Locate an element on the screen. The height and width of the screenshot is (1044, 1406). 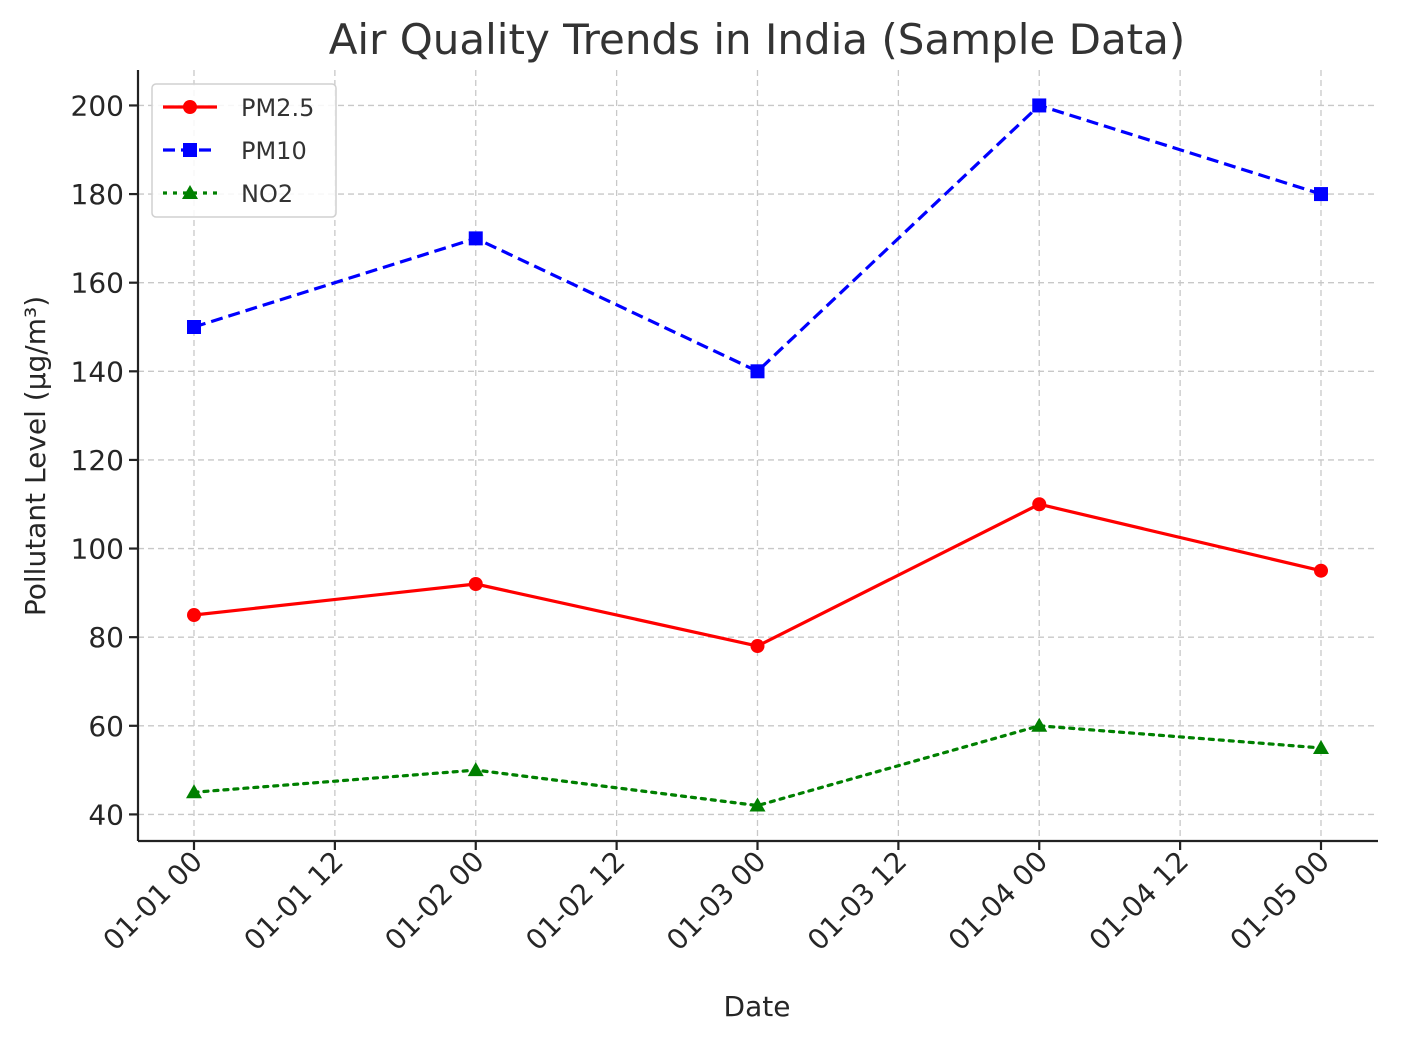
y-tick-label: 40 is located at coordinates (106, 814).